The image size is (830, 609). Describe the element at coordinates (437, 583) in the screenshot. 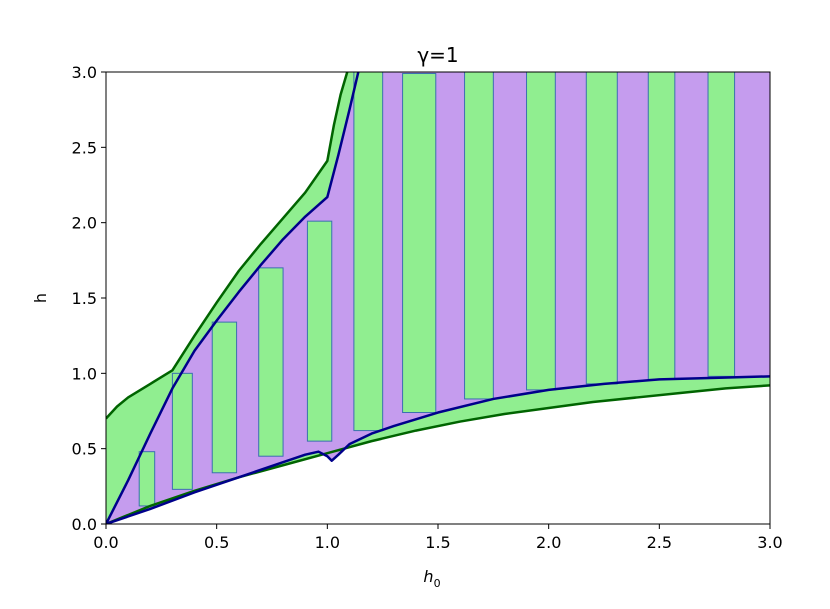

I see `x-axis-label-subscript: 0` at that location.